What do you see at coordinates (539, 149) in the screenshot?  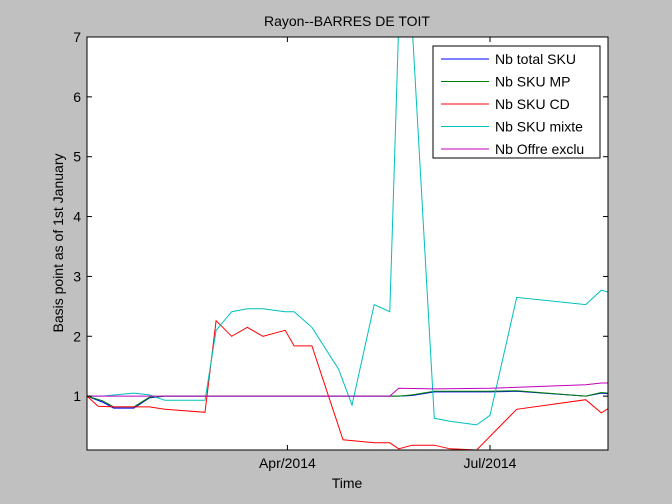 I see `legend-label-4: Nb Offre exclu` at bounding box center [539, 149].